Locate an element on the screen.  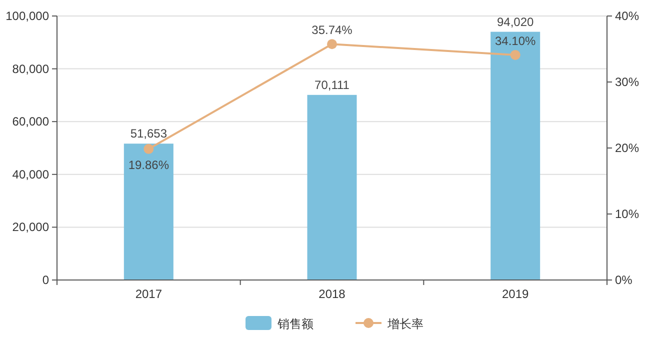
x-tick-label: 2019 is located at coordinates (516, 294).